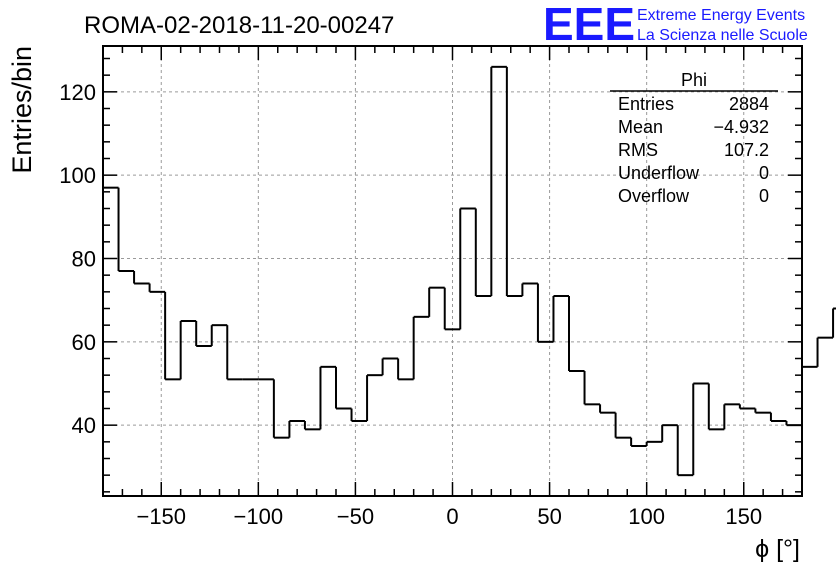 Image resolution: width=836 pixels, height=572 pixels. What do you see at coordinates (259, 516) in the screenshot?
I see `x-tick-label: −100` at bounding box center [259, 516].